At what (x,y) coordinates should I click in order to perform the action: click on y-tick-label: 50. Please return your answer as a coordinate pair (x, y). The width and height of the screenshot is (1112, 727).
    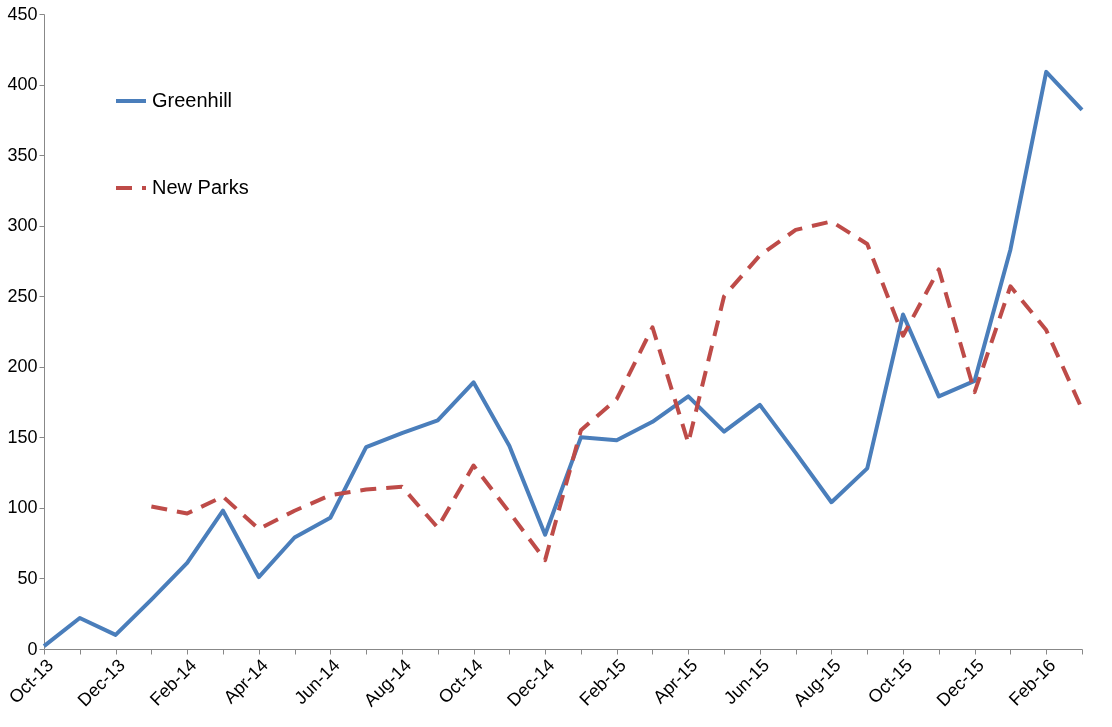
    Looking at the image, I should click on (27, 577).